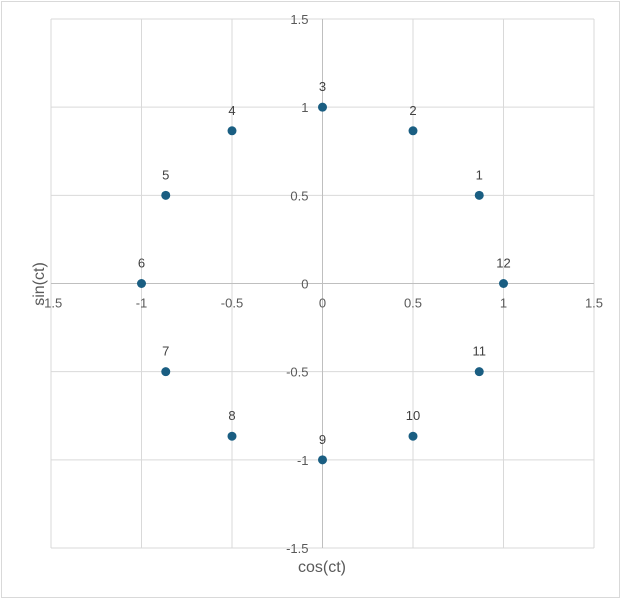 This screenshot has height=601, width=626. I want to click on data-point-label: 4, so click(231, 110).